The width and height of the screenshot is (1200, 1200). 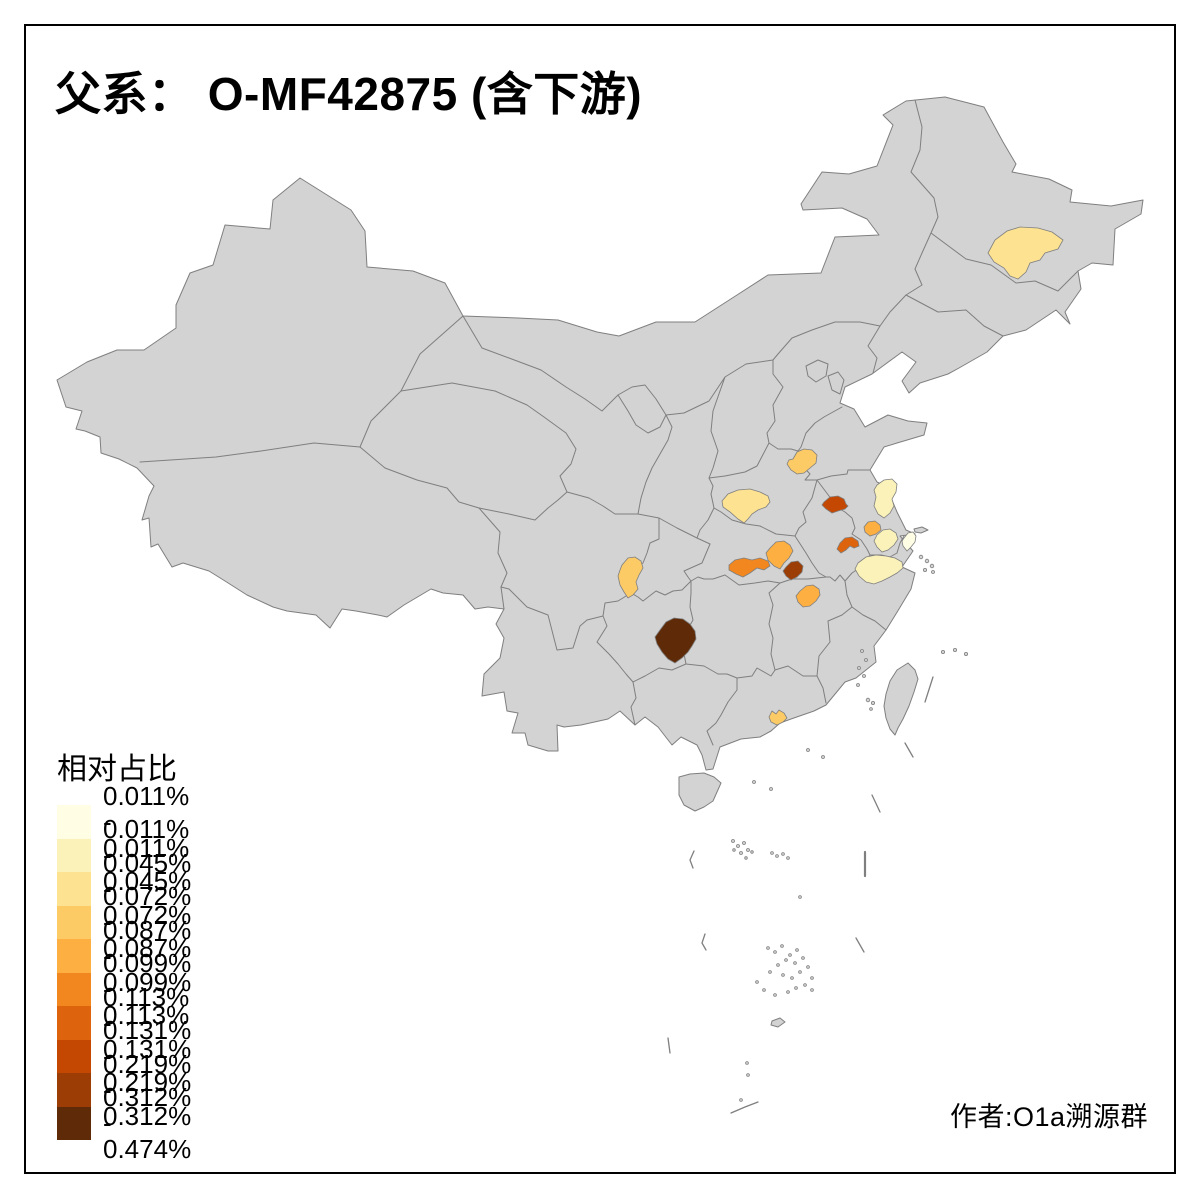 I want to click on region-chongqing, so click(x=630, y=577).